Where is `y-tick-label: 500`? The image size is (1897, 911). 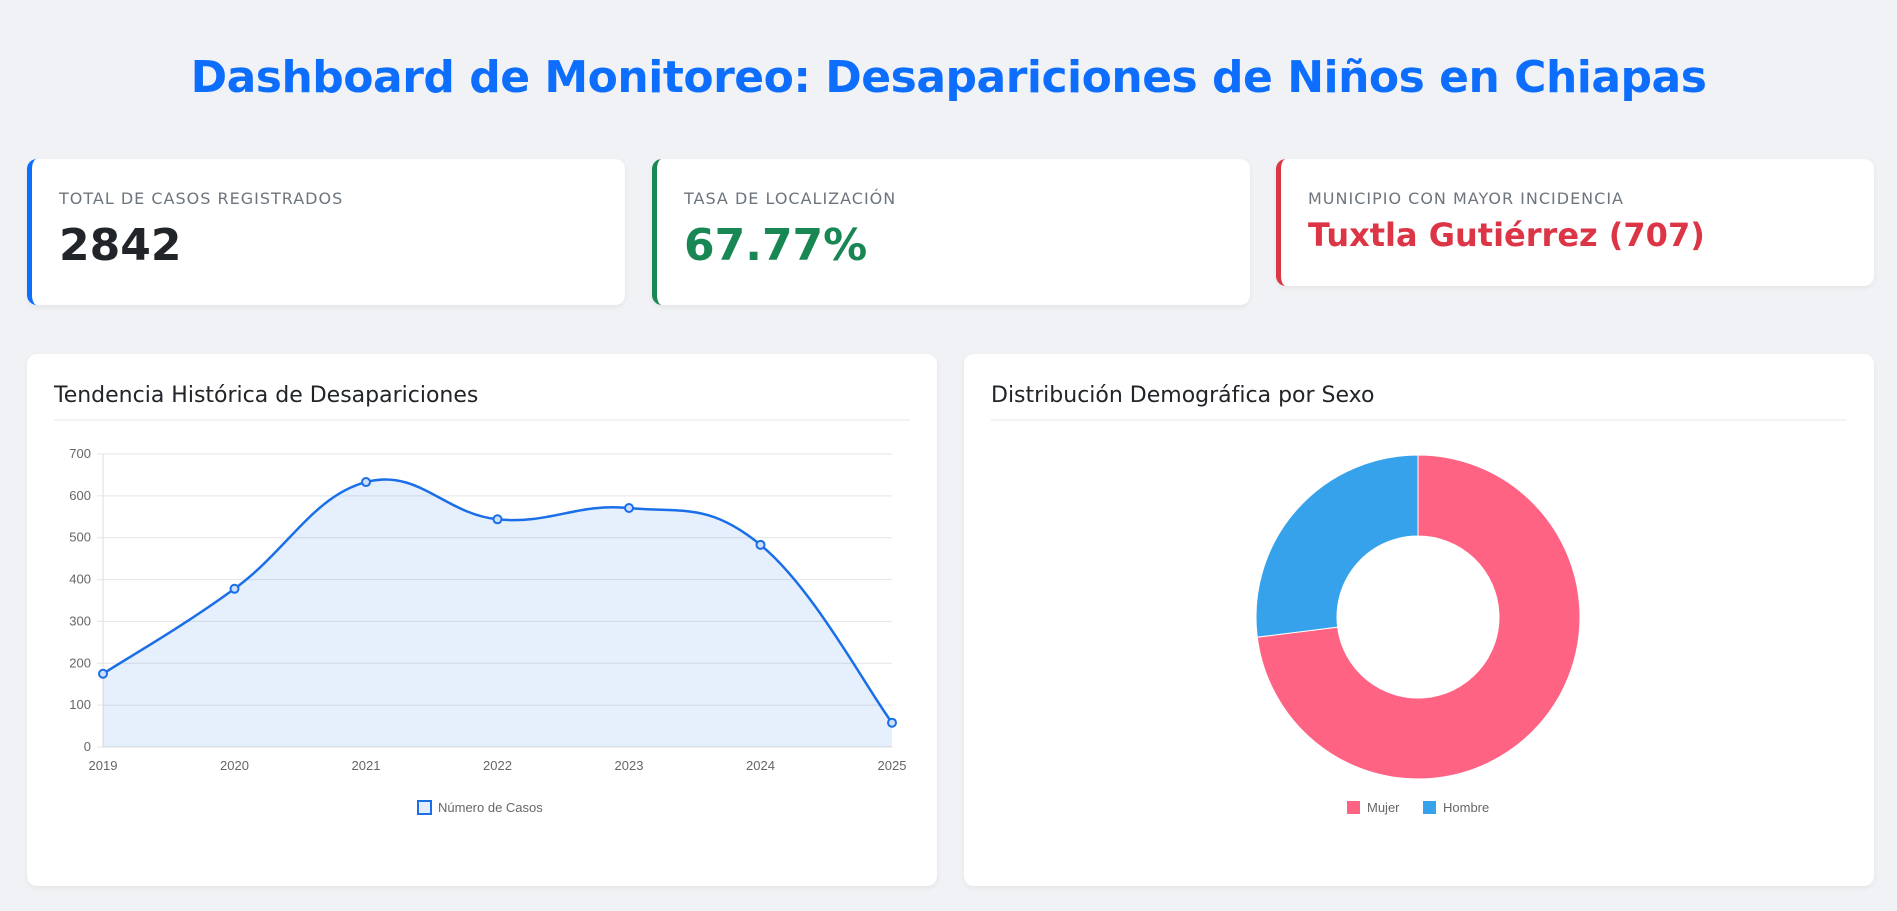
y-tick-label: 500 is located at coordinates (80, 537).